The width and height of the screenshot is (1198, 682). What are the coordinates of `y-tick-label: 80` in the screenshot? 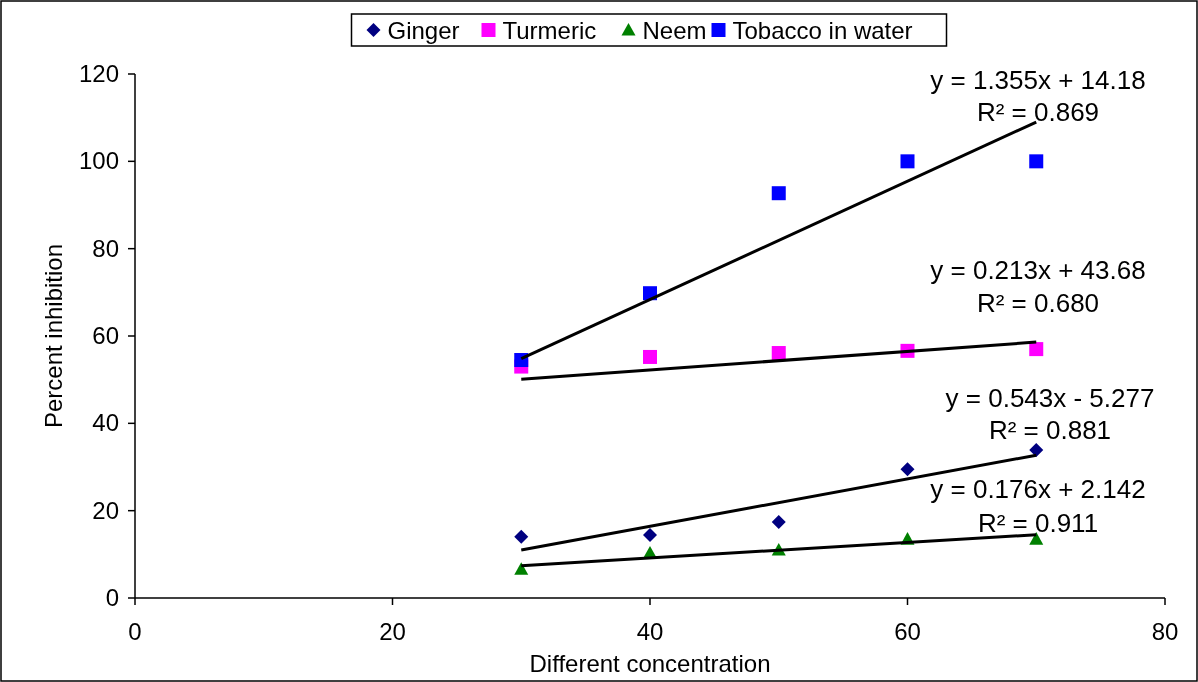 It's located at (105, 248).